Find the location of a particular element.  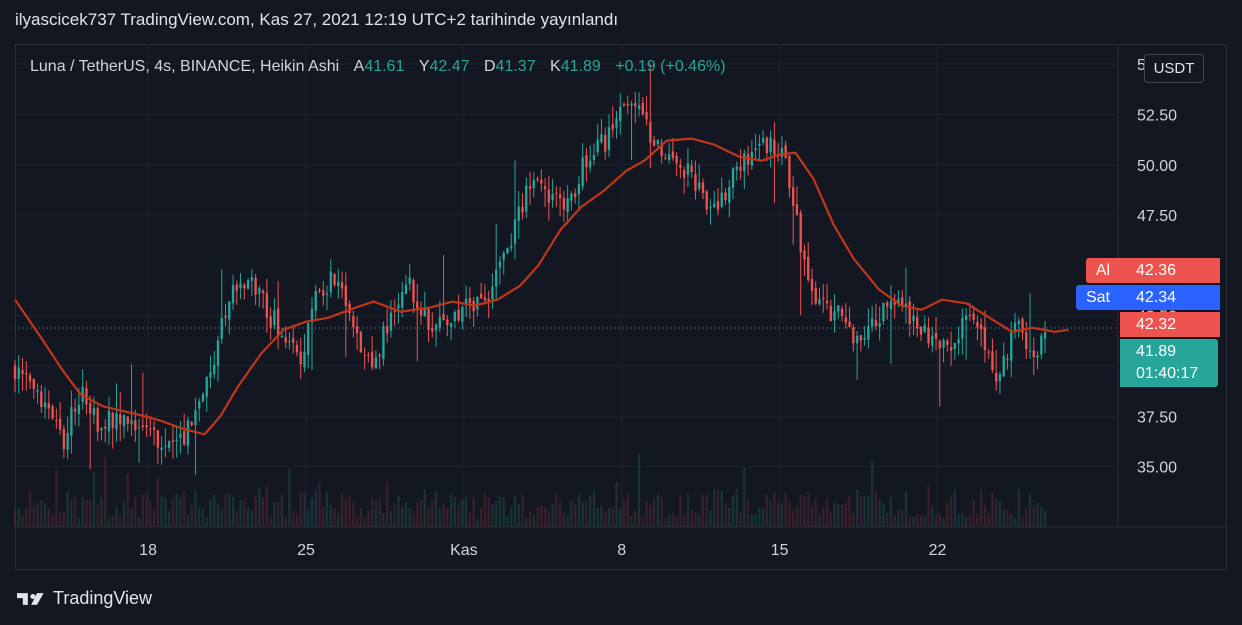

time-tick-label: Kas is located at coordinates (464, 550).